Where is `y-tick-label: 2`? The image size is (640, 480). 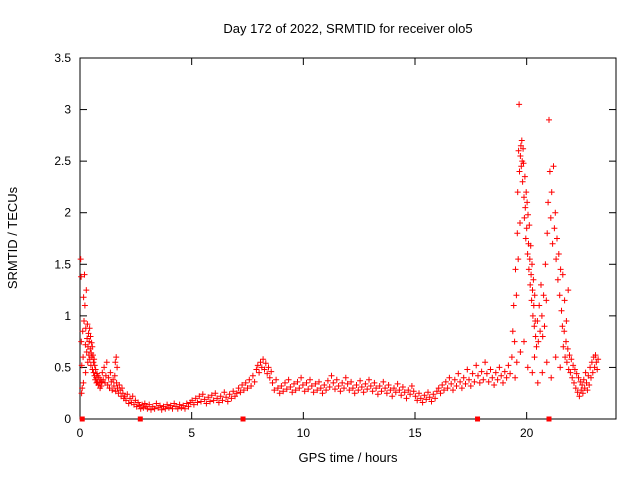 y-tick-label: 2 is located at coordinates (67, 213).